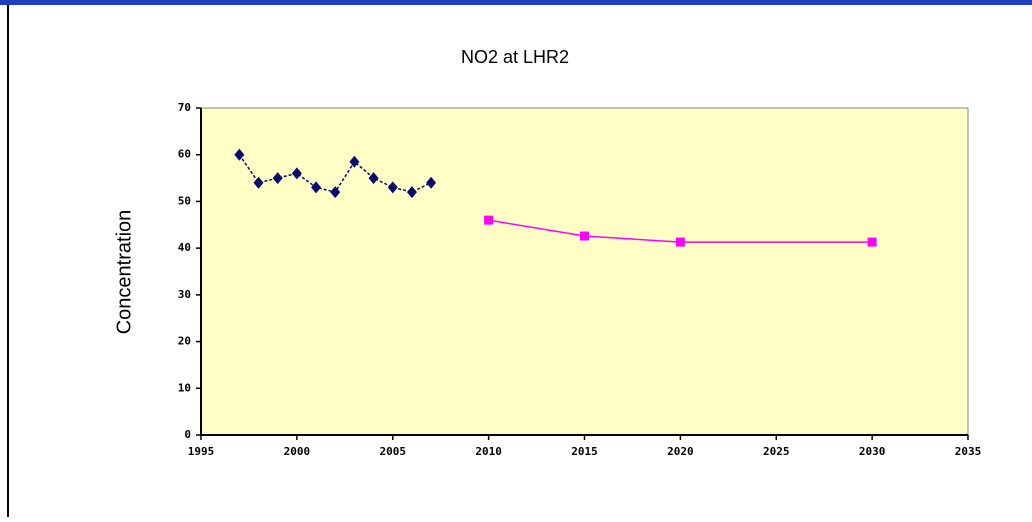 Image resolution: width=1032 pixels, height=522 pixels. I want to click on y-tick-label: 70, so click(184, 107).